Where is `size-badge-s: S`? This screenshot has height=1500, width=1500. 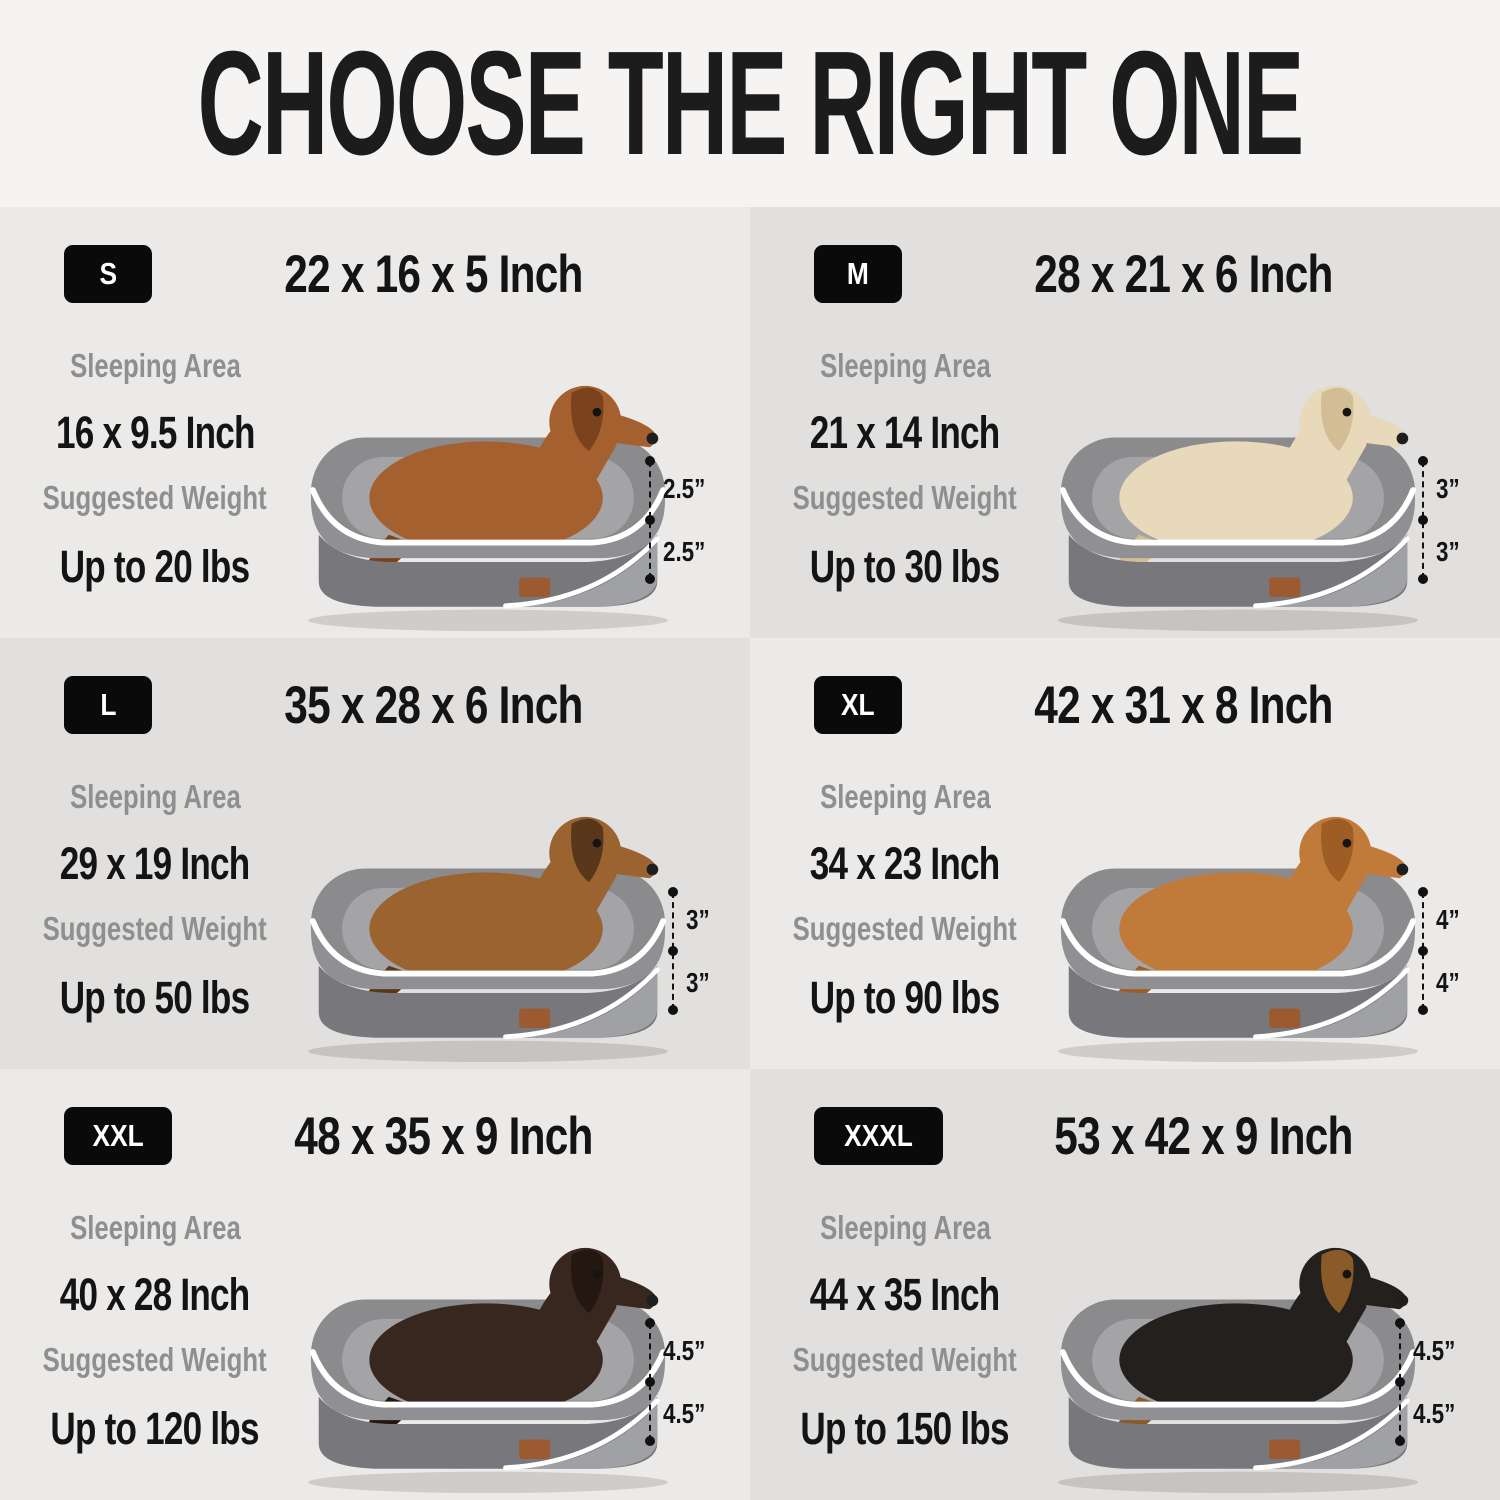 size-badge-s: S is located at coordinates (108, 274).